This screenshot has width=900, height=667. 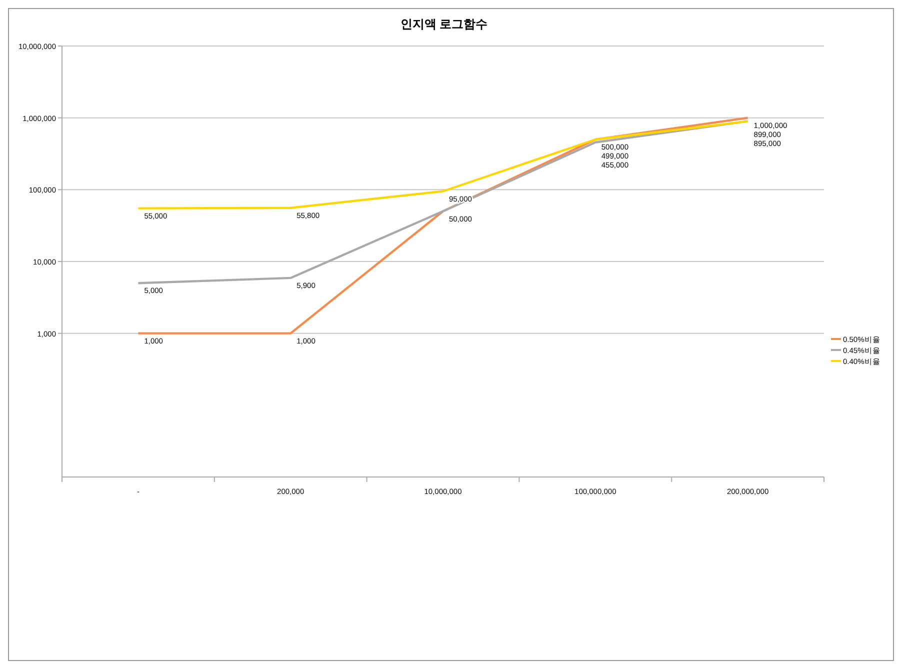 I want to click on line-series, so click(x=443, y=165).